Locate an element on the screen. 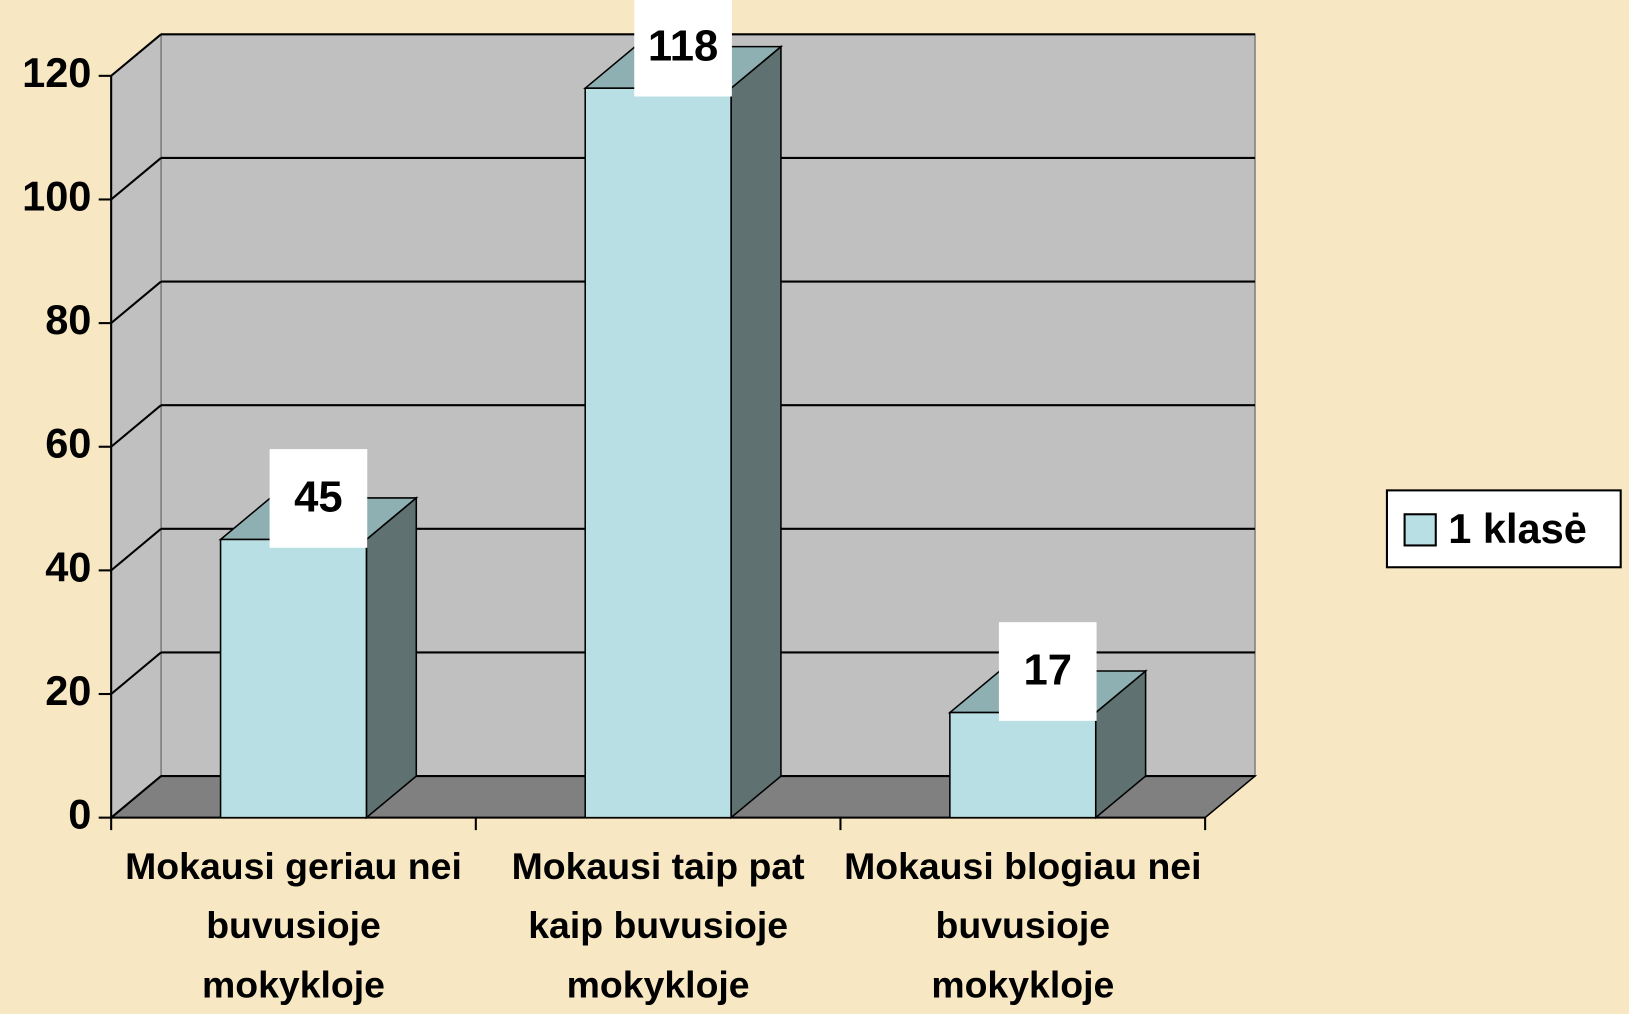 The image size is (1629, 1014). y-tick-label: 80 is located at coordinates (68, 319).